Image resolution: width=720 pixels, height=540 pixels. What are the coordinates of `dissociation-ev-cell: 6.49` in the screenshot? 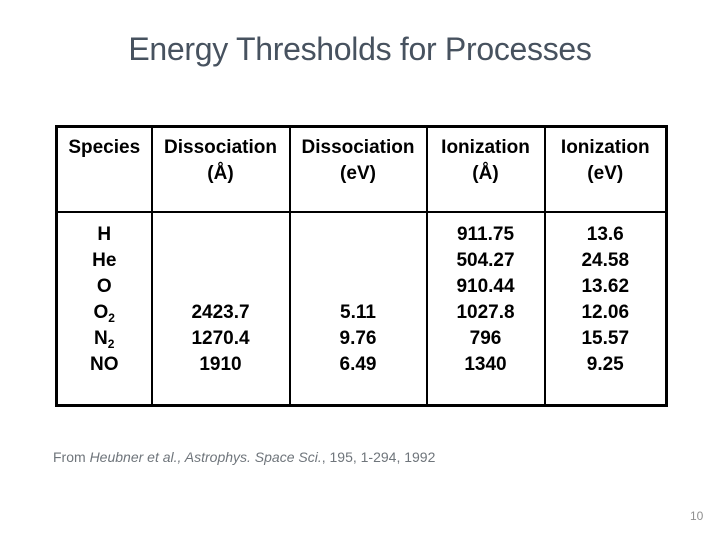 It's located at (358, 365).